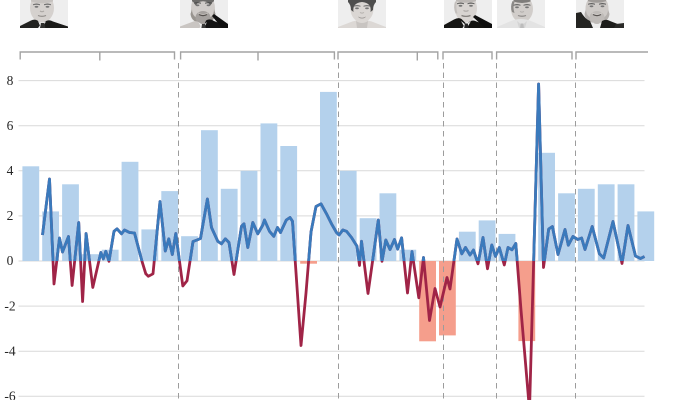  I want to click on svg-text: 6, so click(10, 125).